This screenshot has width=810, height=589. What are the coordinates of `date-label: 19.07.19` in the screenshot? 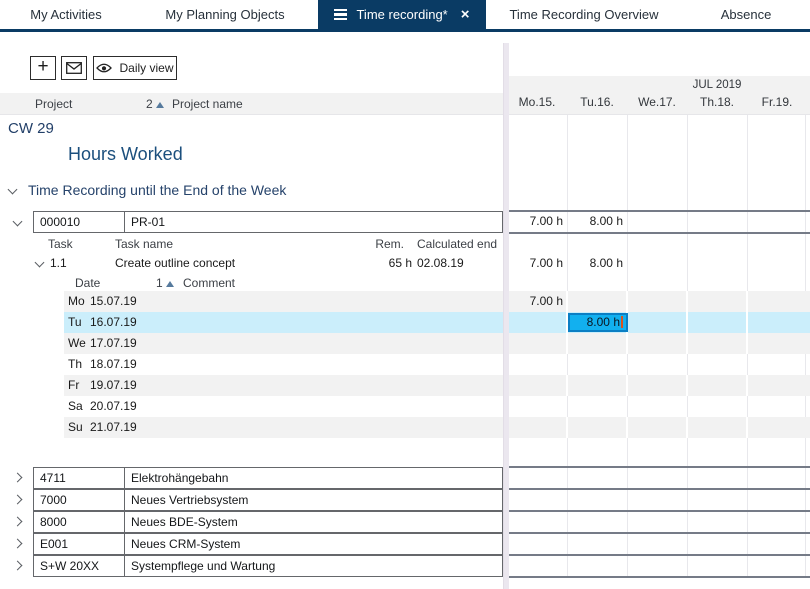 It's located at (113, 385).